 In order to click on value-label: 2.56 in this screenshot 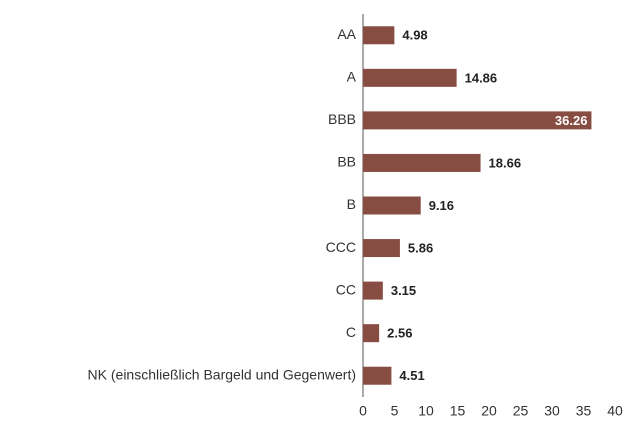, I will do `click(399, 333)`.